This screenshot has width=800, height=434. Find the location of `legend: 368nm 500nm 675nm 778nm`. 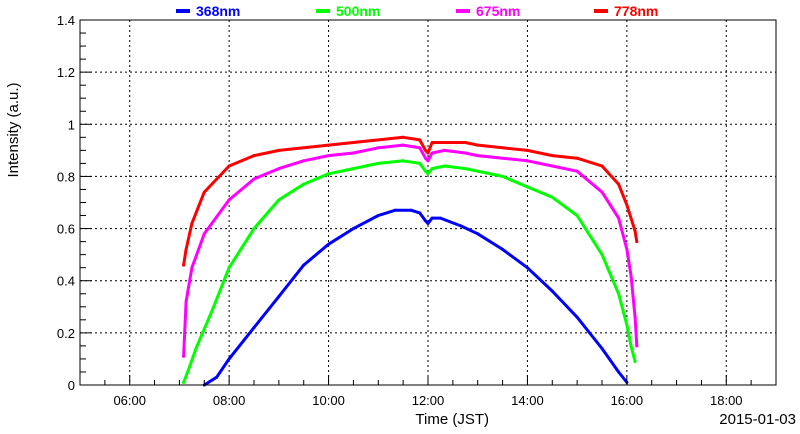

legend: 368nm 500nm 675nm 778nm is located at coordinates (417, 11).